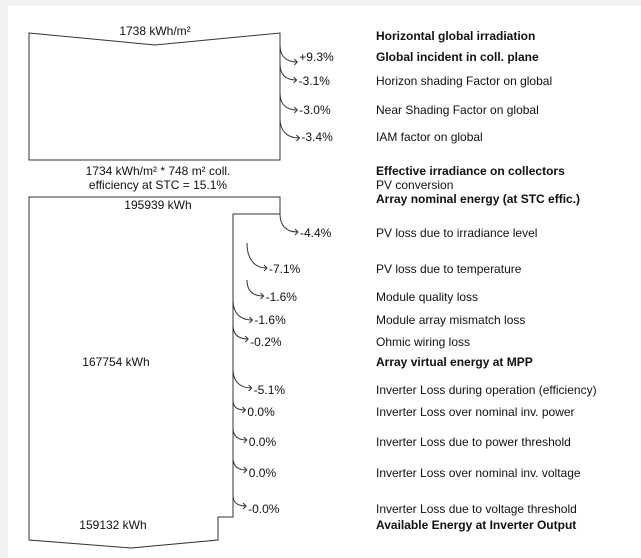 This screenshot has width=641, height=558. I want to click on loss-step-label: PV loss due to irradiance level, so click(457, 233).